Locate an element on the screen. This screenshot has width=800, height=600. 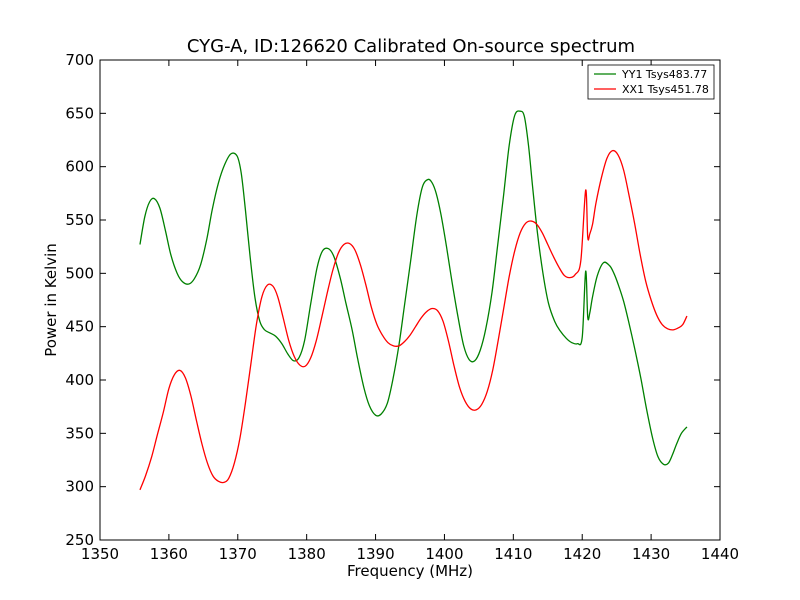
y-tick-label: 350 is located at coordinates (79, 433).